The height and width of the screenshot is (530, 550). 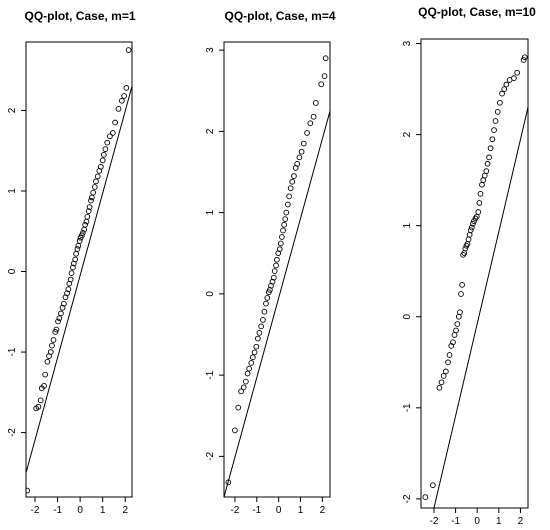 I want to click on panel-title: QQ-plot, Case, m=10, so click(x=477, y=12).